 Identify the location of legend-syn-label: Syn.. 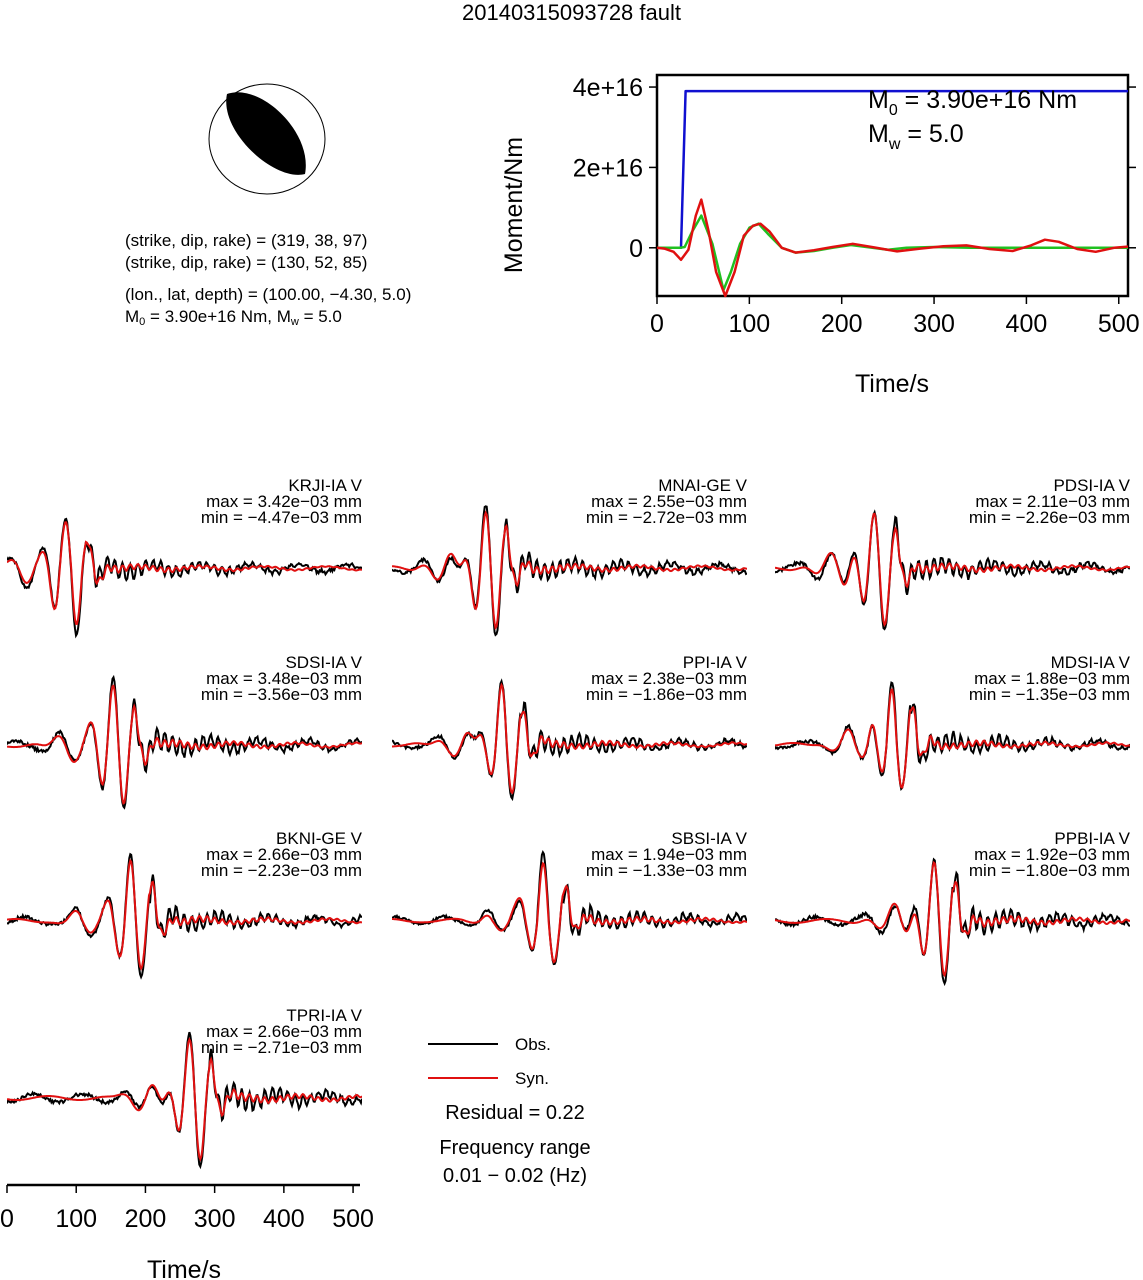
(532, 1078).